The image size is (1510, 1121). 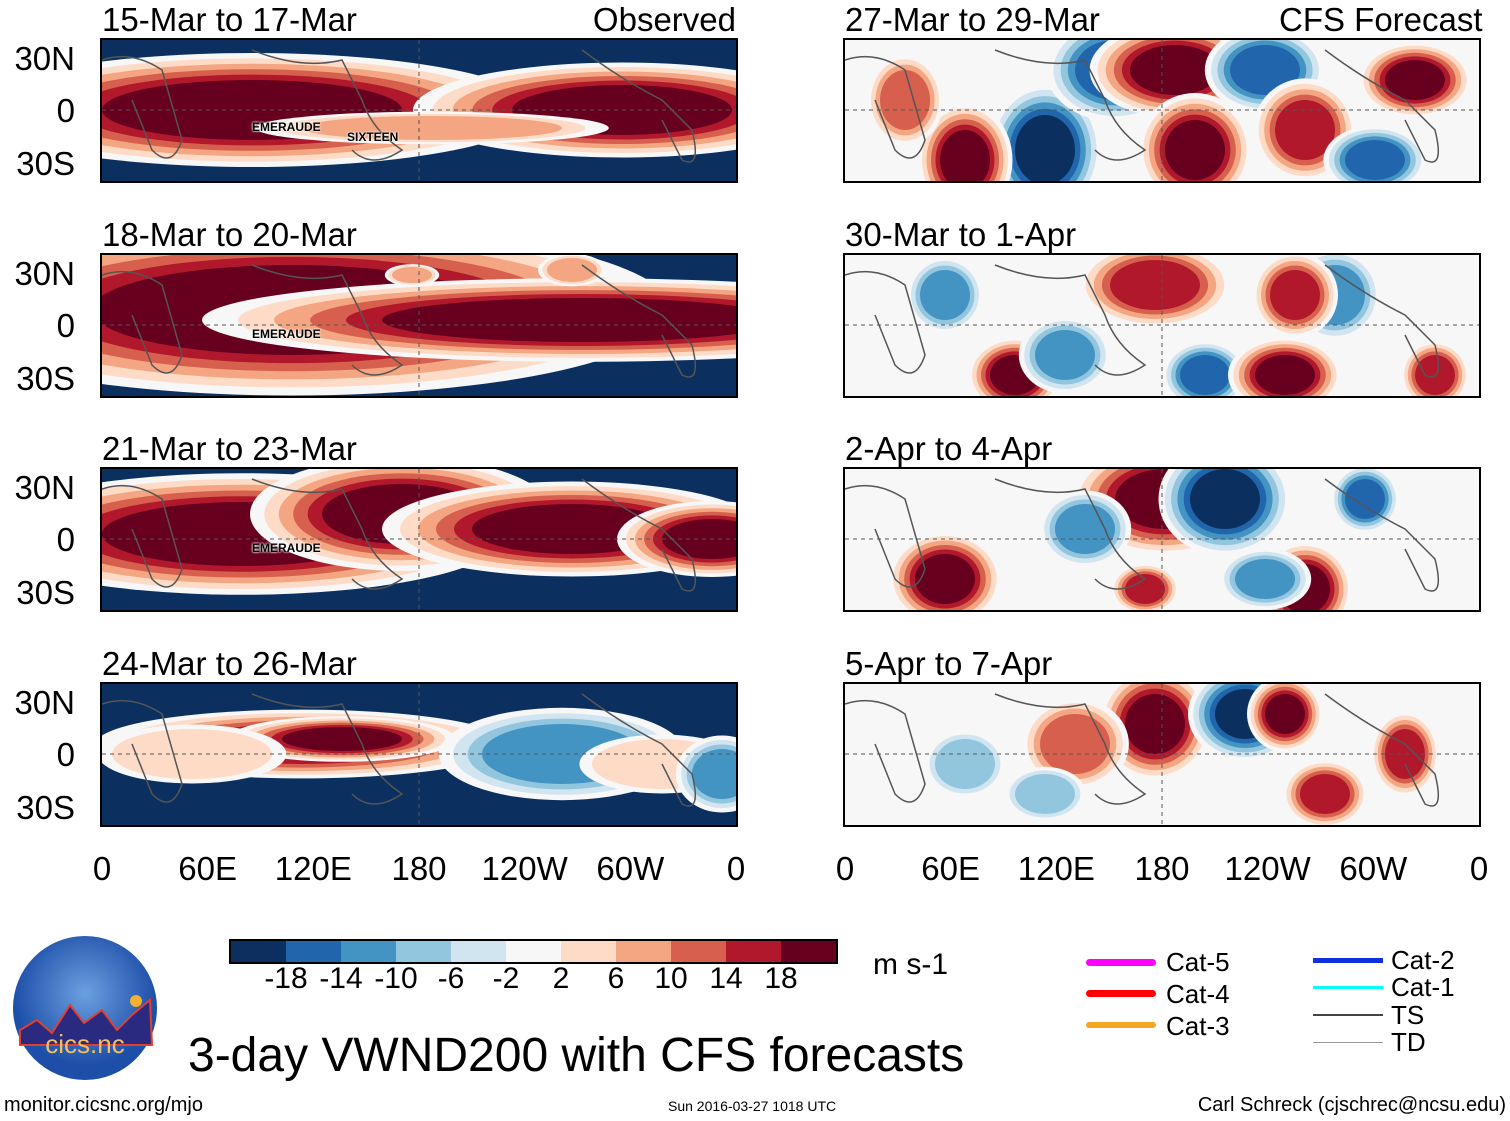 What do you see at coordinates (229, 19) in the screenshot?
I see `panel-title: 15-Mar to 17-Mar` at bounding box center [229, 19].